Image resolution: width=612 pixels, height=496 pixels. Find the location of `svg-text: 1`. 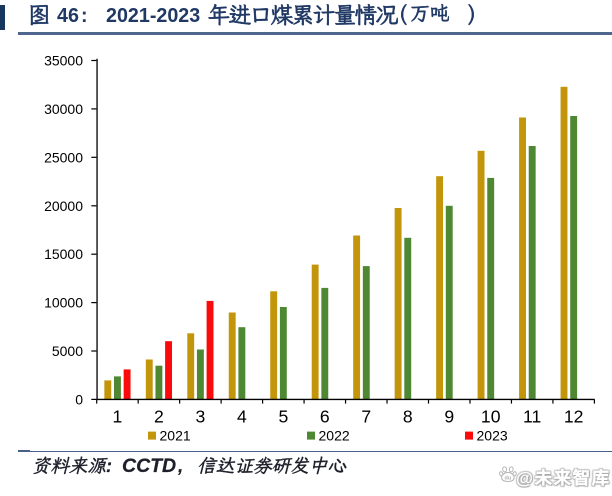

svg-text: 1 is located at coordinates (118, 416).